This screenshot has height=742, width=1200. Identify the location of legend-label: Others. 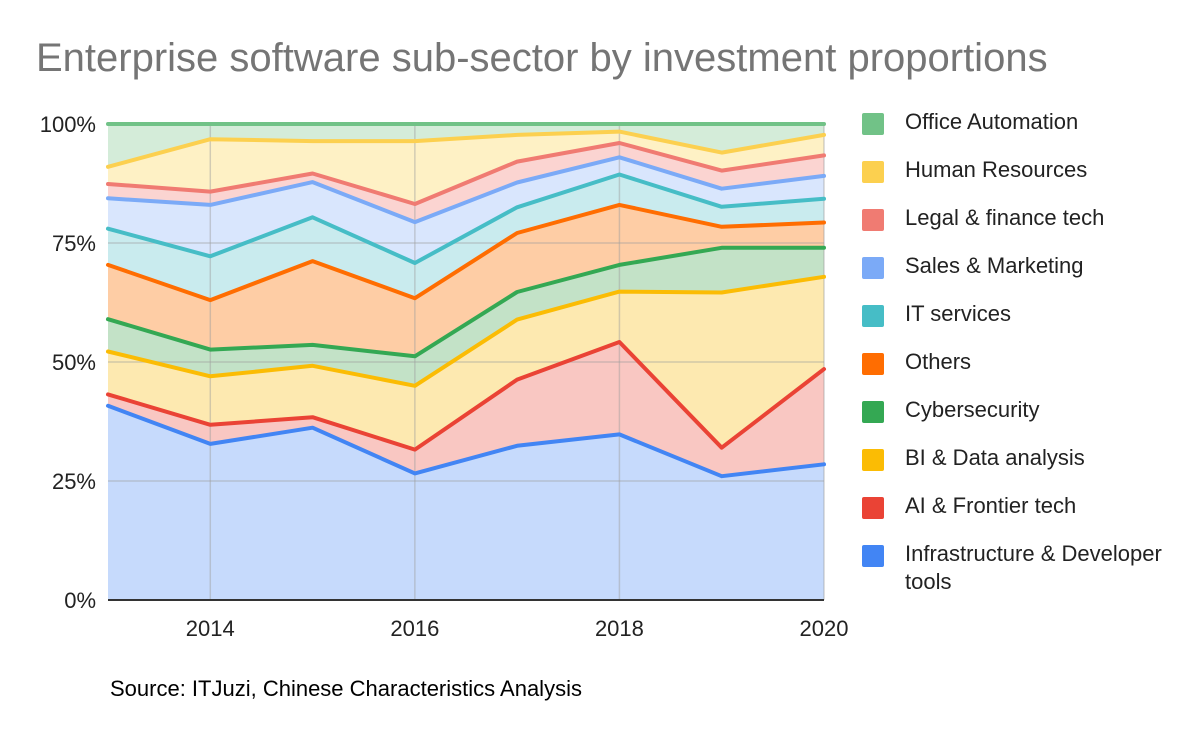
(938, 361).